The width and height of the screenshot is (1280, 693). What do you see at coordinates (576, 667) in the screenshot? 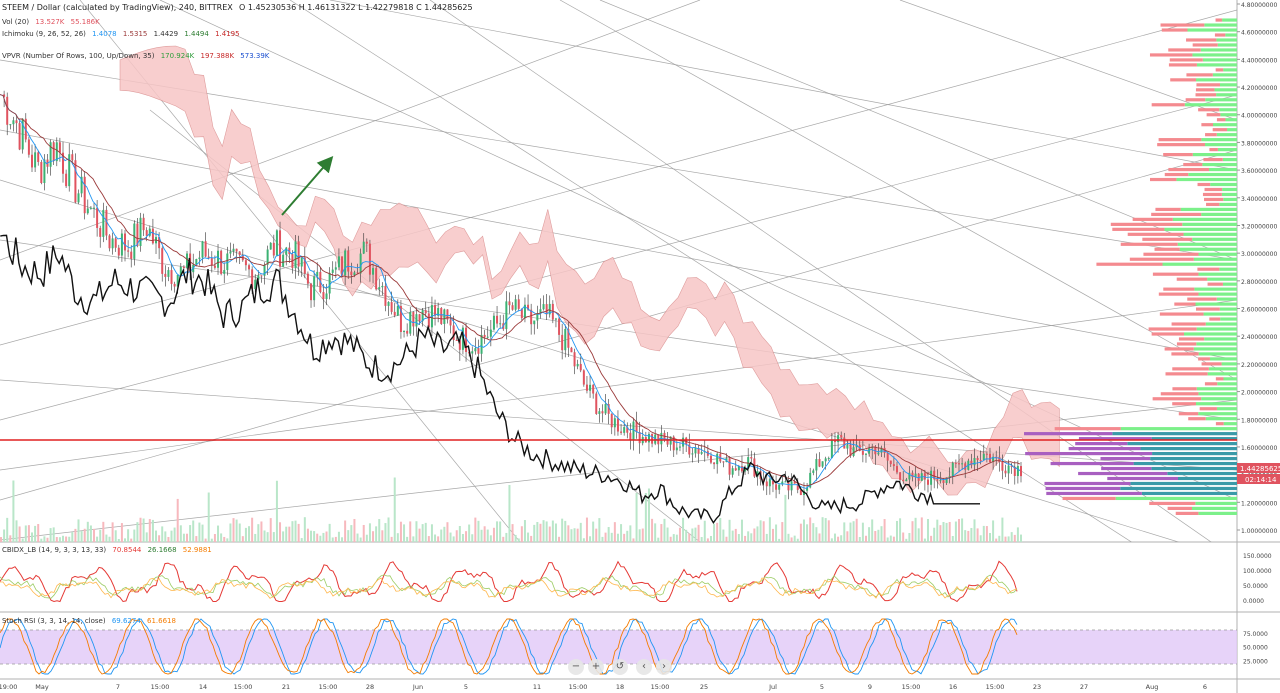
I see `zoom-out-button: −` at bounding box center [576, 667].